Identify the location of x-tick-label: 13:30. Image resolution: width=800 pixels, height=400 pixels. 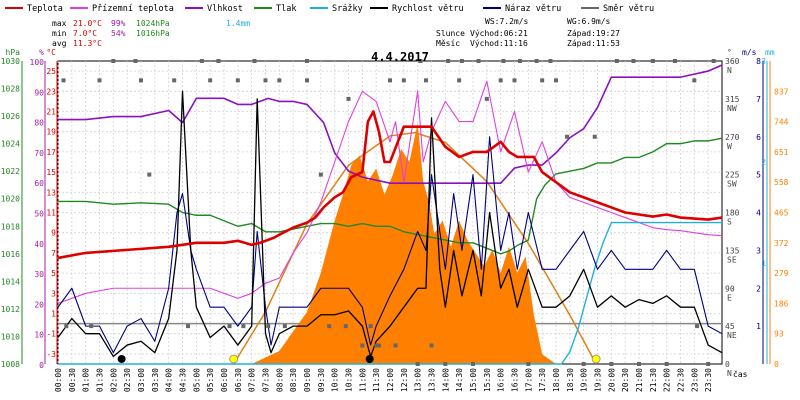
(432, 380).